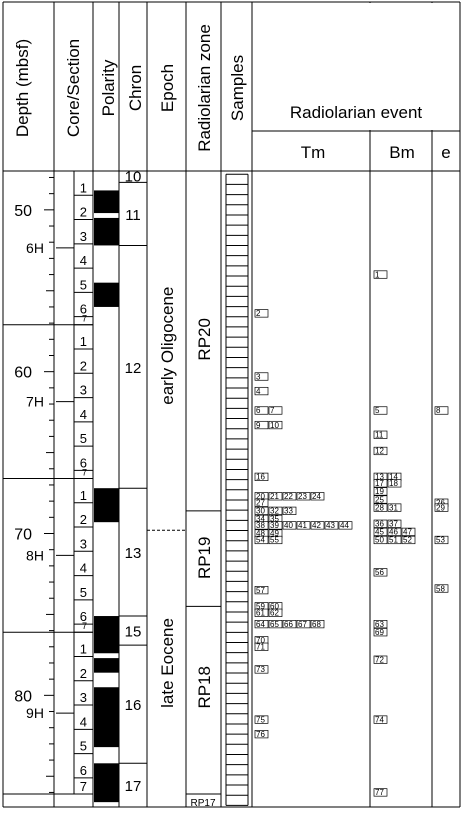 This screenshot has height=814, width=462. Describe the element at coordinates (204, 687) in the screenshot. I see `zone-label: RP18` at that location.